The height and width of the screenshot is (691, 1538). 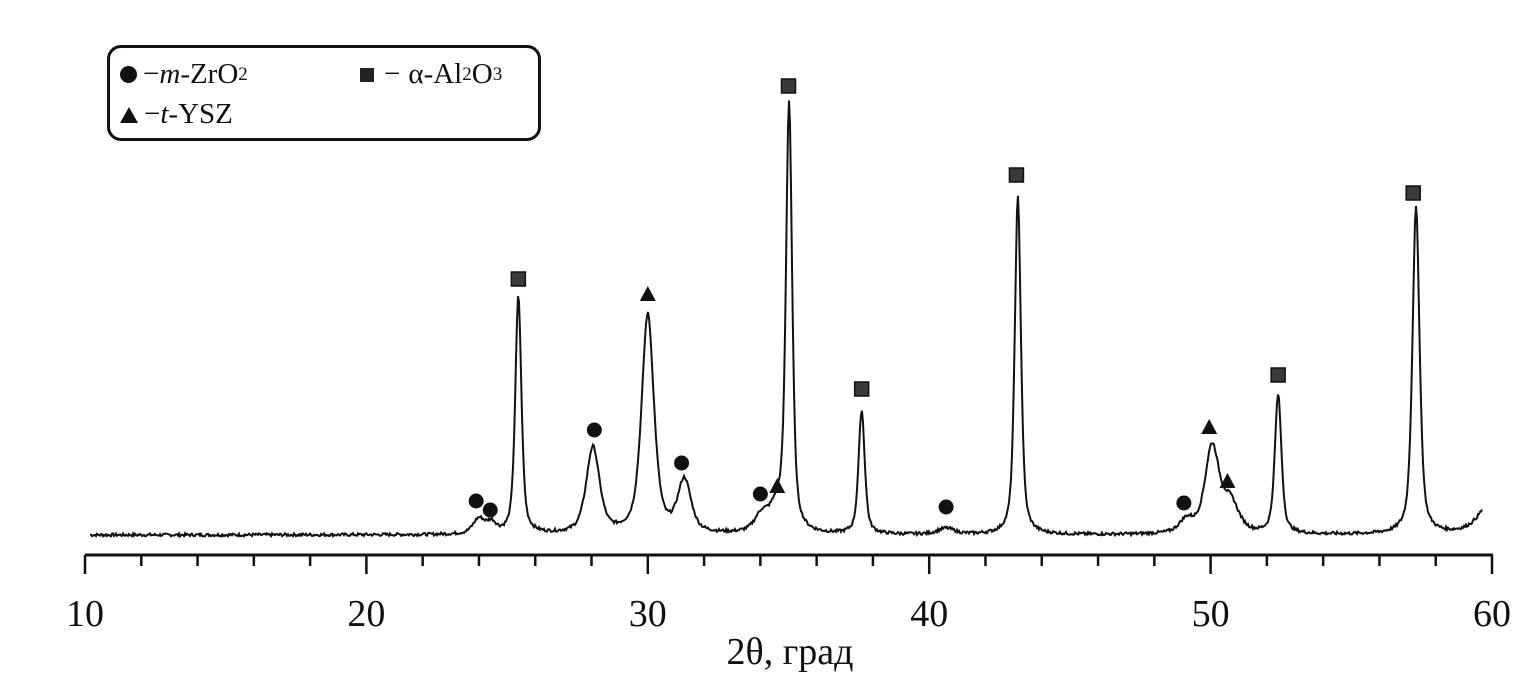 I want to click on legend-subscript: 3, so click(x=497, y=74).